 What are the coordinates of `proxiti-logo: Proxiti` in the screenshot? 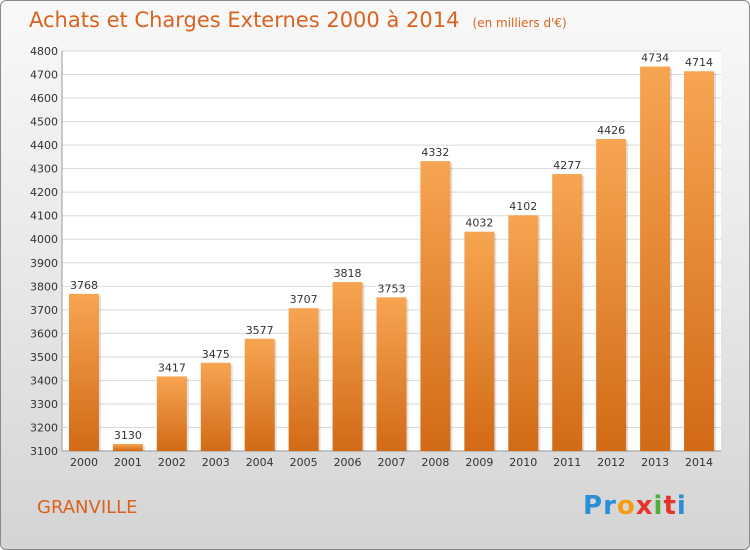 It's located at (635, 506).